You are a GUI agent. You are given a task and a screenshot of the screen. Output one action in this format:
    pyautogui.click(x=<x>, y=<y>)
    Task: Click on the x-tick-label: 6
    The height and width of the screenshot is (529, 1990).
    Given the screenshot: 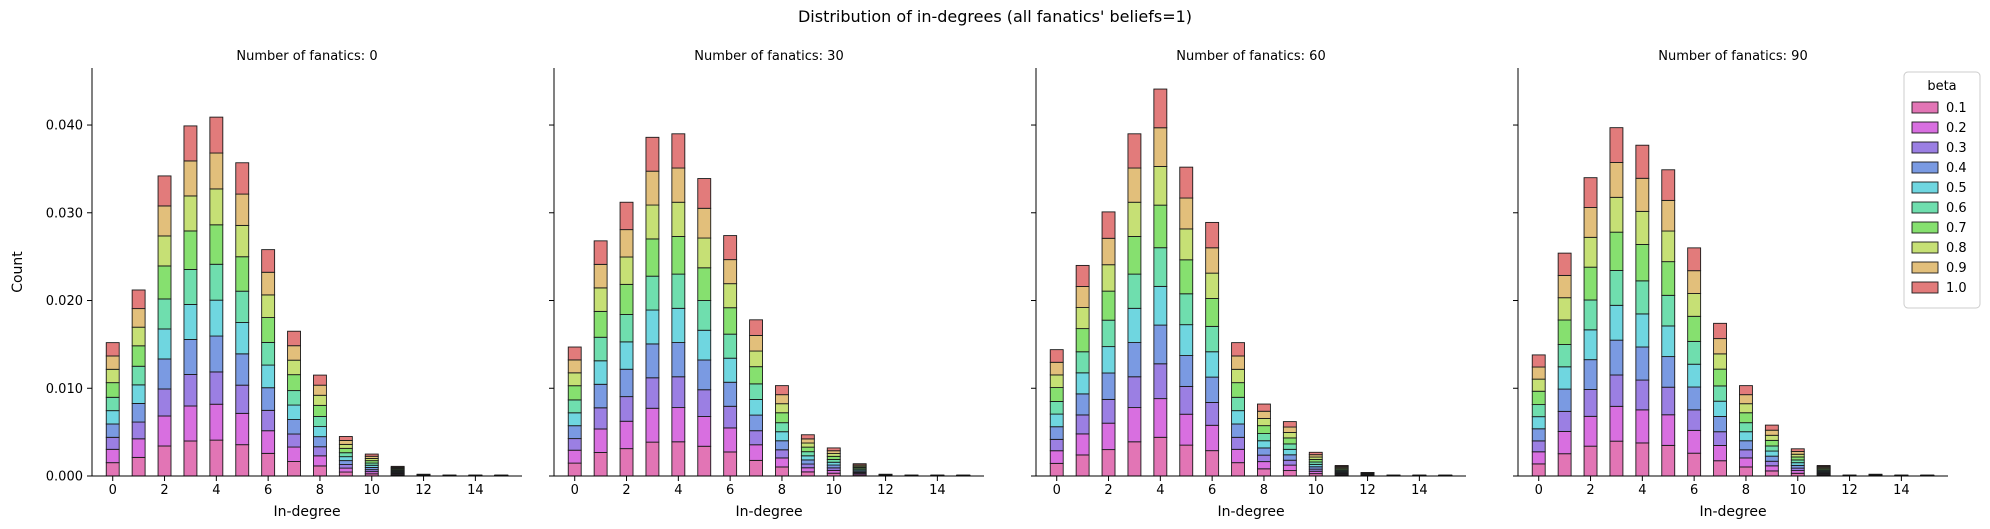 What is the action you would take?
    pyautogui.click(x=730, y=490)
    